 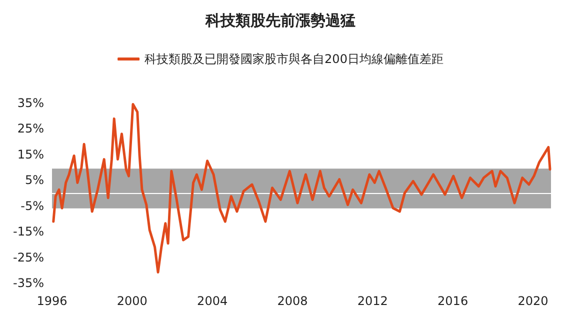 What do you see at coordinates (30, 103) in the screenshot?
I see `y-tick-label: 35%` at bounding box center [30, 103].